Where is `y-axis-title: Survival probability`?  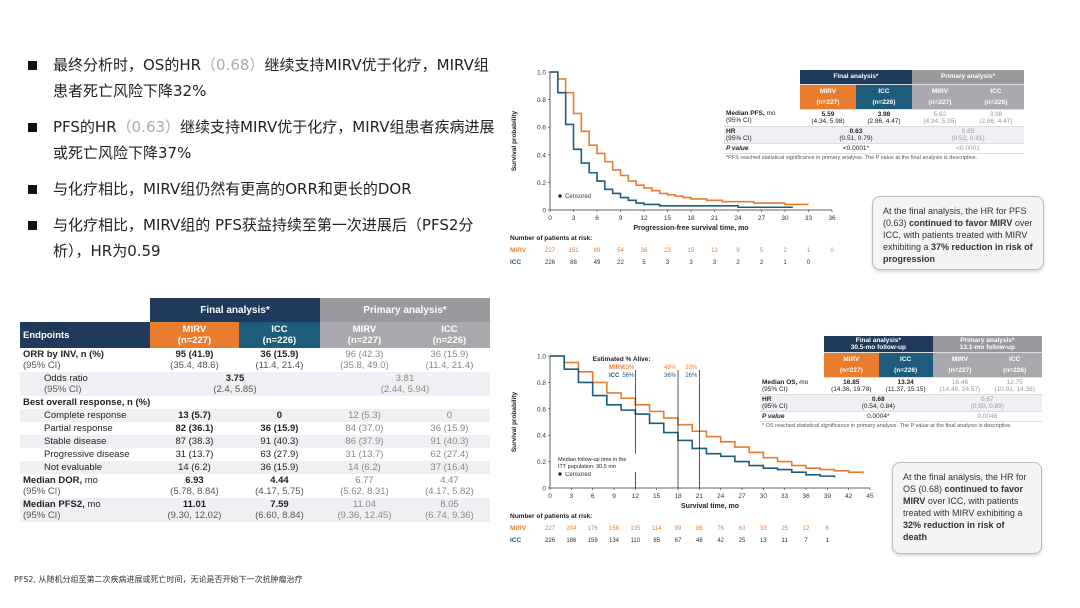 y-axis-title: Survival probability is located at coordinates (514, 140).